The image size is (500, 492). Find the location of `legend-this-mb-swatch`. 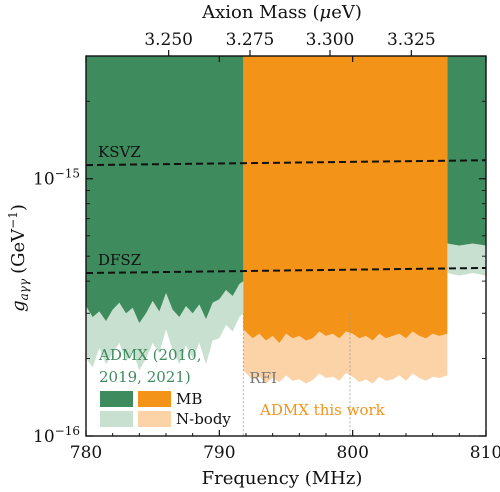

legend-this-mb-swatch is located at coordinates (154, 399).